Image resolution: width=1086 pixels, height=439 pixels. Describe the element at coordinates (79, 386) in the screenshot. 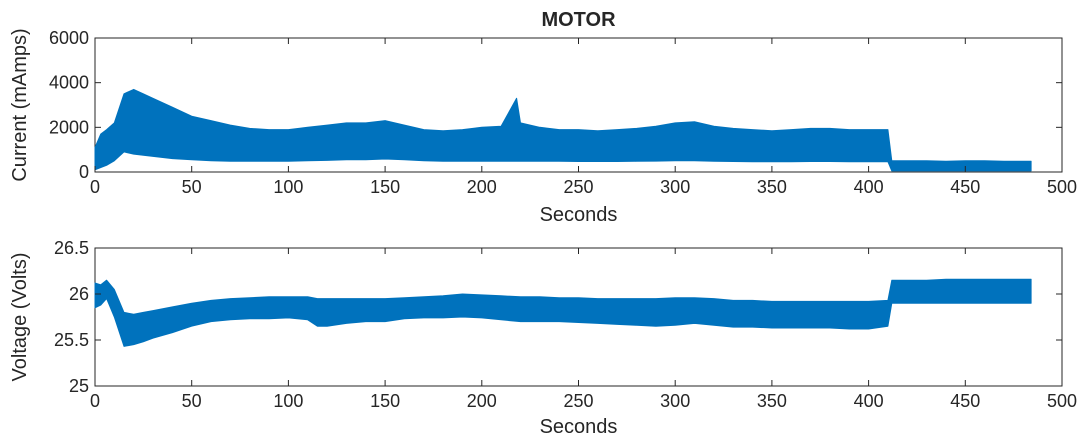

I see `y-tick-label: 25` at that location.